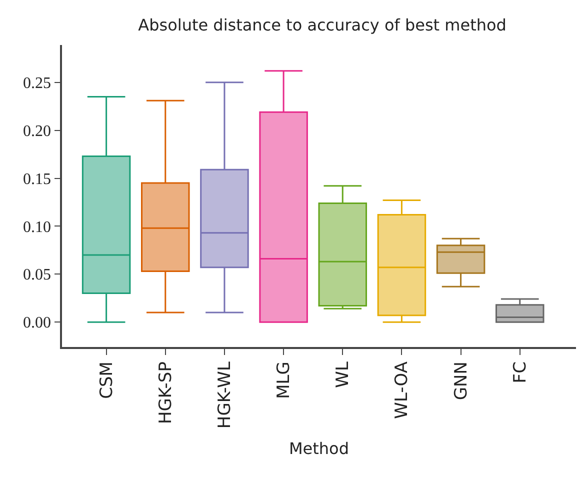  I want to click on x-axis-title: Method, so click(319, 448).